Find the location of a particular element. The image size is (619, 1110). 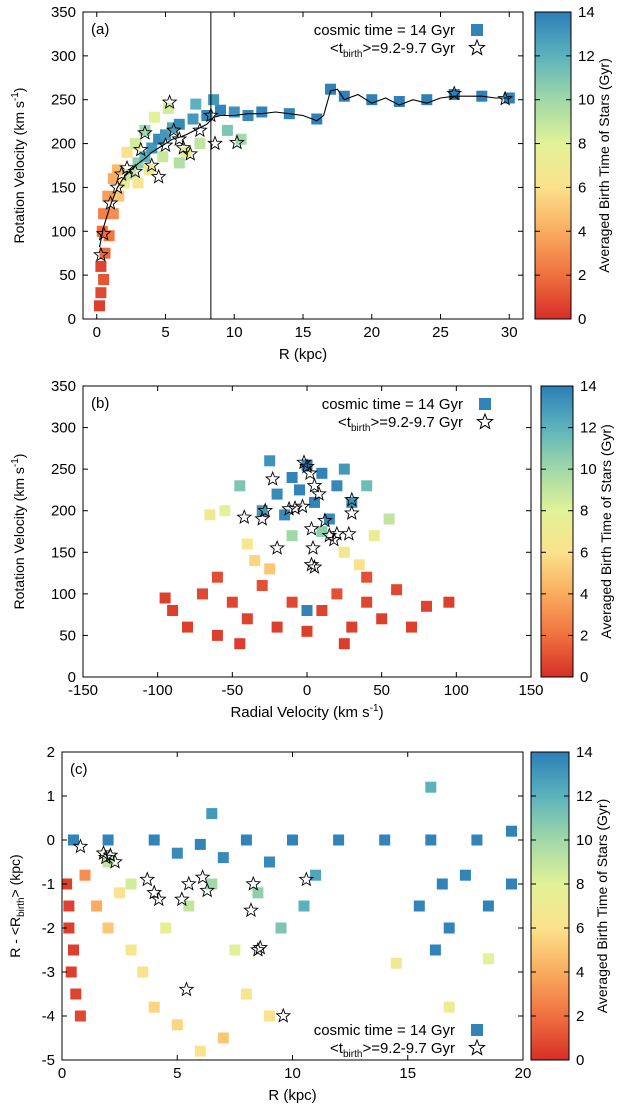

legend-squares-label: cosmic time = 14 Gyr is located at coordinates (384, 1030).